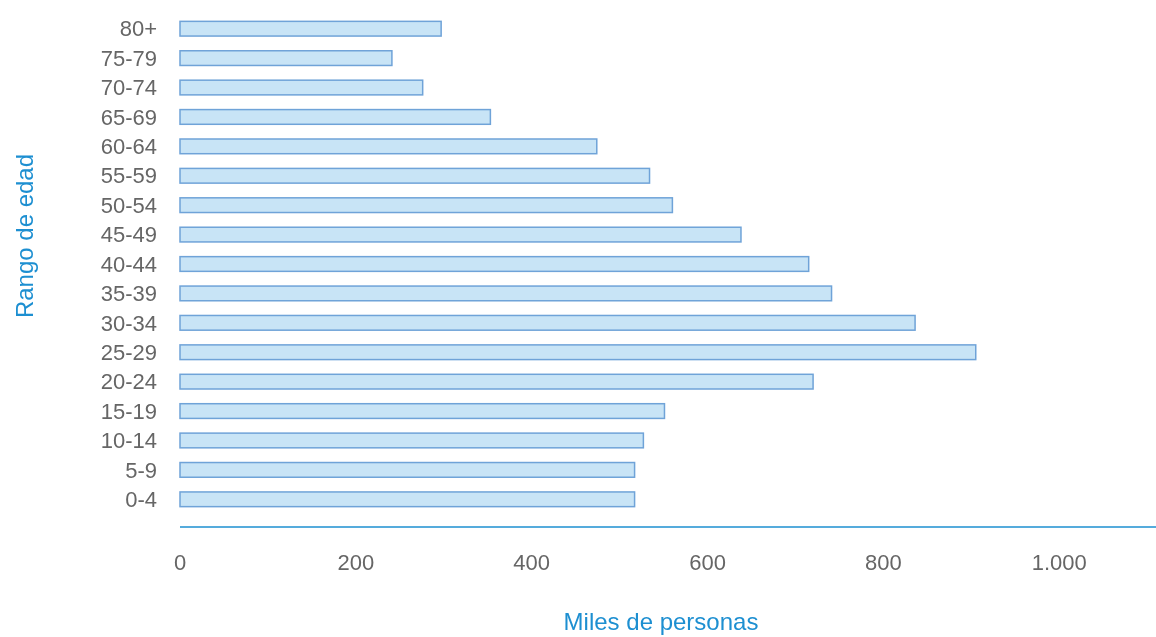  I want to click on y-tick-label: 40-44, so click(128, 264).